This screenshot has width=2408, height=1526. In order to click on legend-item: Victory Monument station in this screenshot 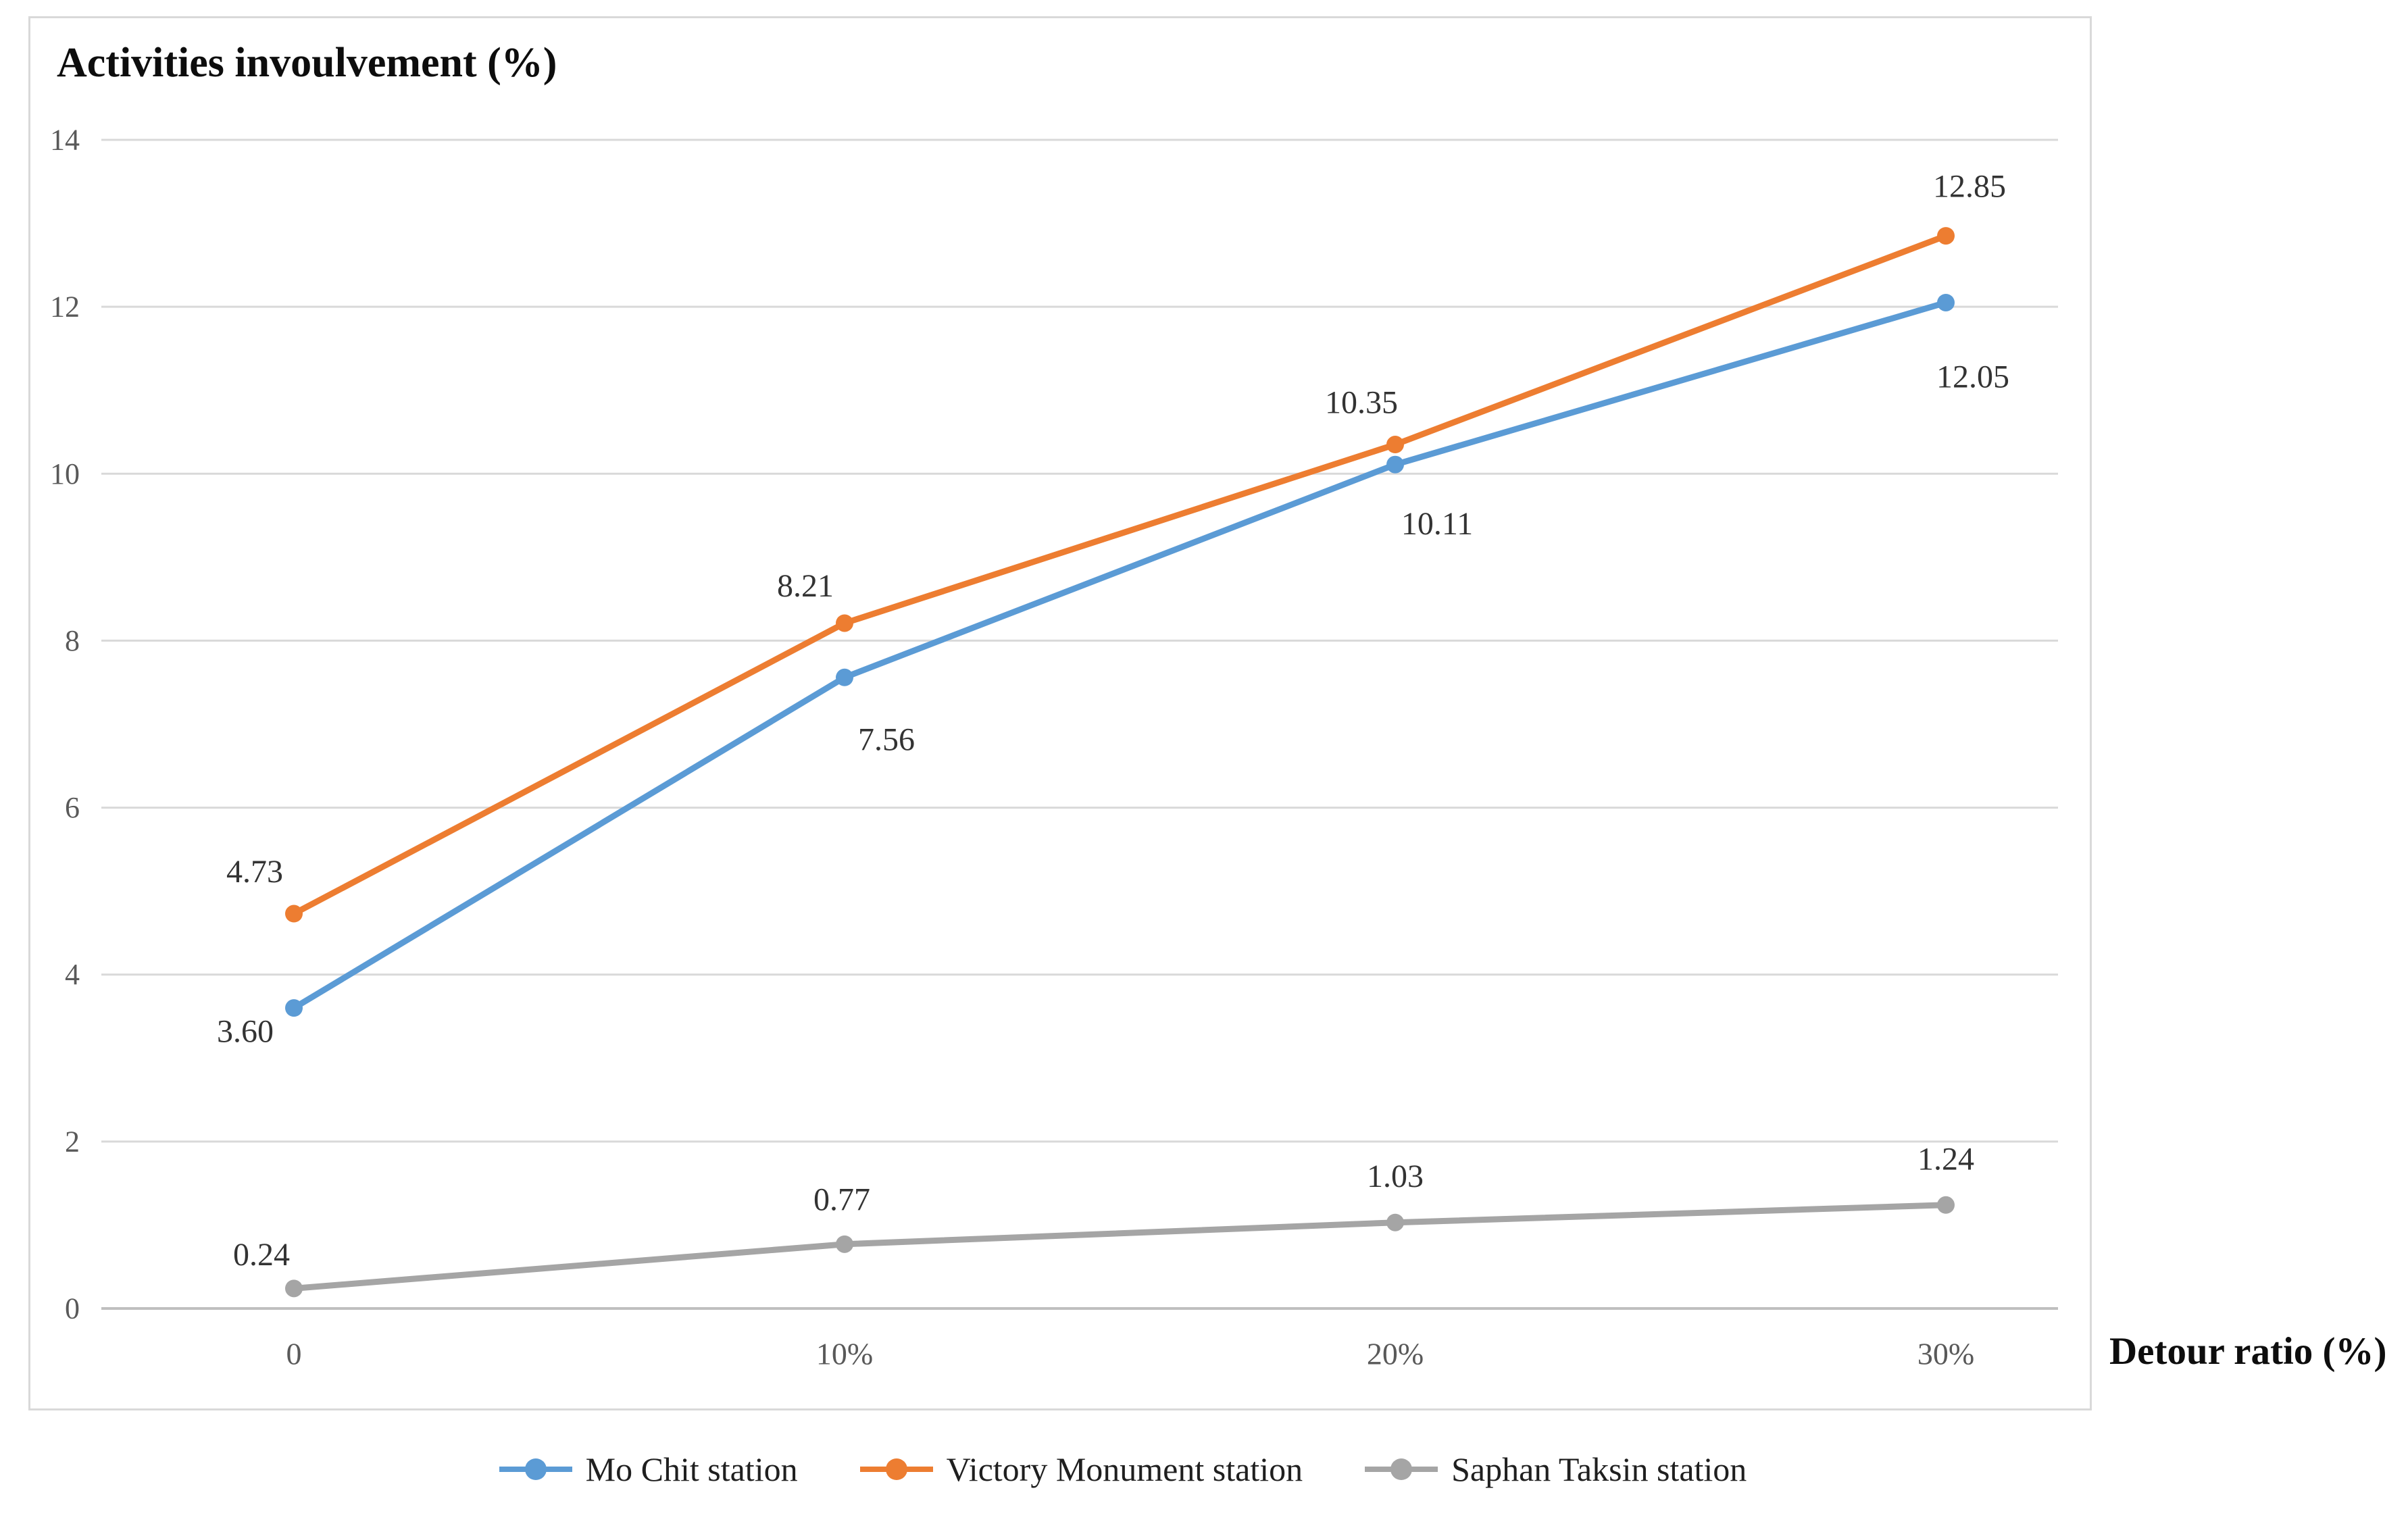, I will do `click(1081, 1470)`.